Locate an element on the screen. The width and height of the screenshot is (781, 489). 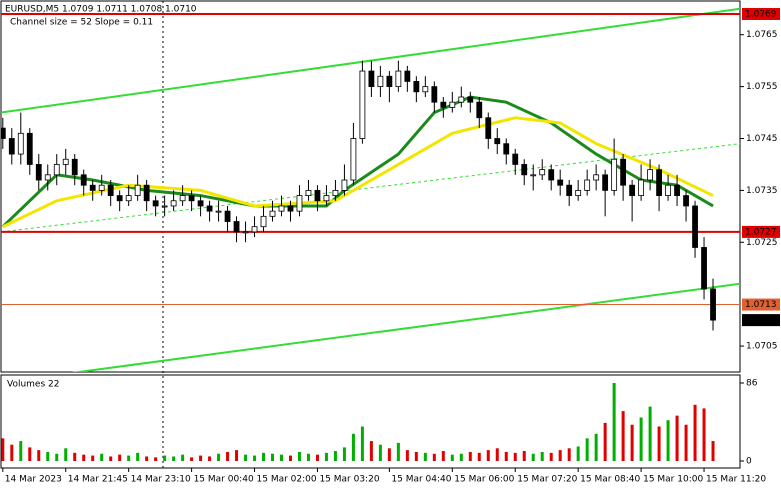
price-label: 1.0713 is located at coordinates (761, 305).